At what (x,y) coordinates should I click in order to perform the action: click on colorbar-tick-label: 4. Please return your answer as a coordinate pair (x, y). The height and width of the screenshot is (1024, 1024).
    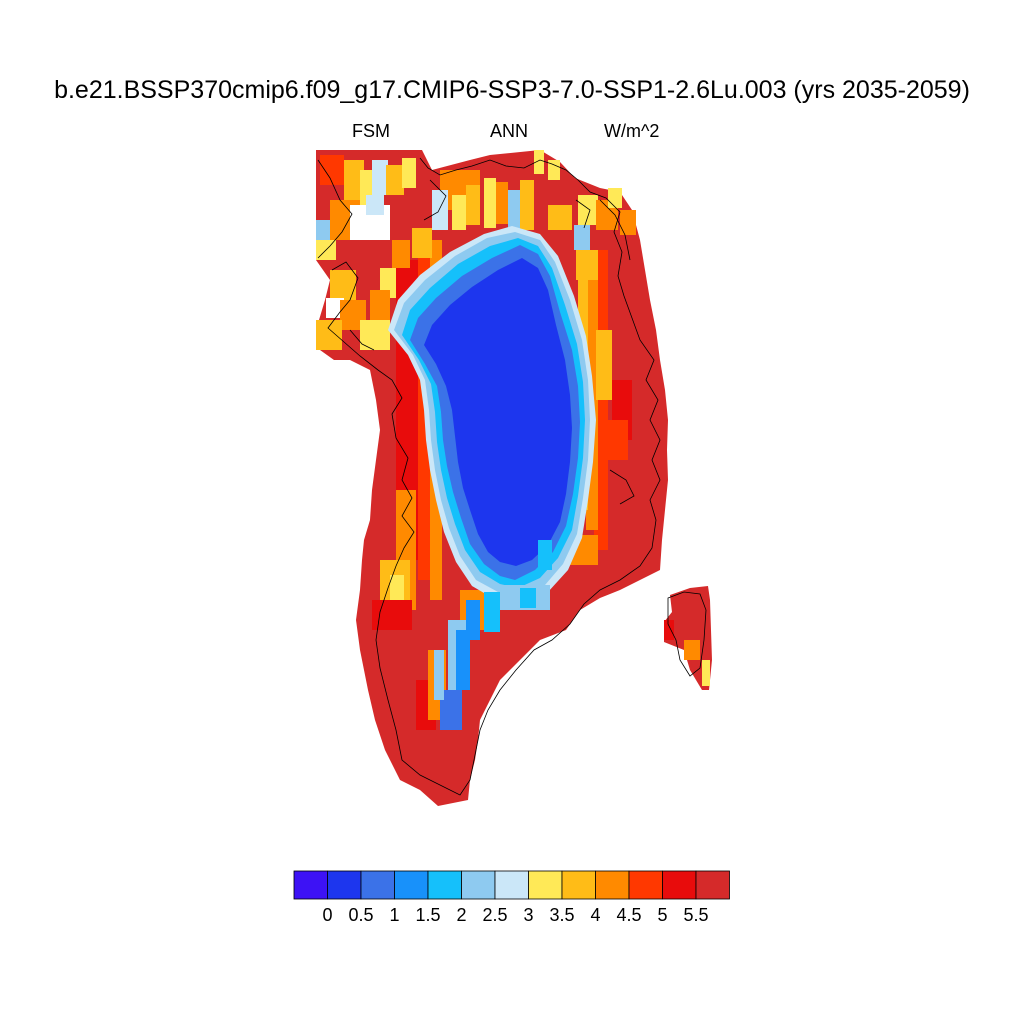
    Looking at the image, I should click on (595, 915).